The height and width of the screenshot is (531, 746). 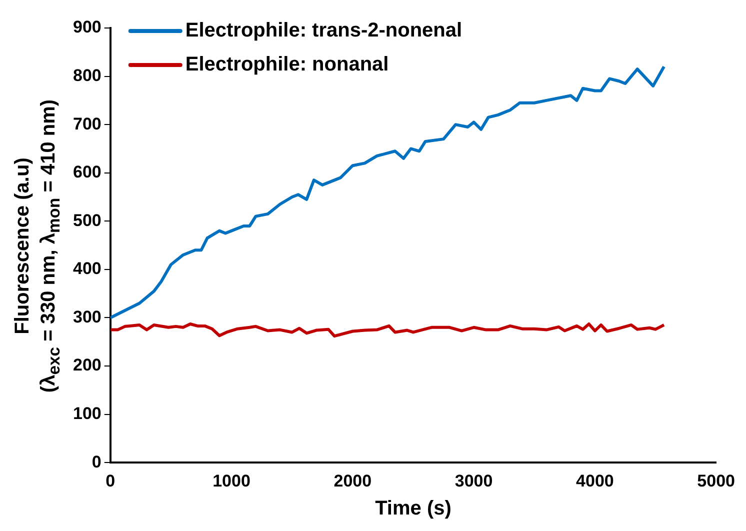 What do you see at coordinates (87, 27) in the screenshot?
I see `y-tick-label: 900` at bounding box center [87, 27].